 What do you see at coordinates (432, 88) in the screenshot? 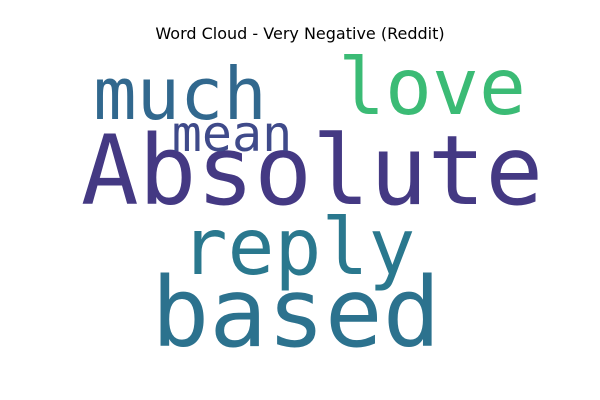
I see `word-love: love` at bounding box center [432, 88].